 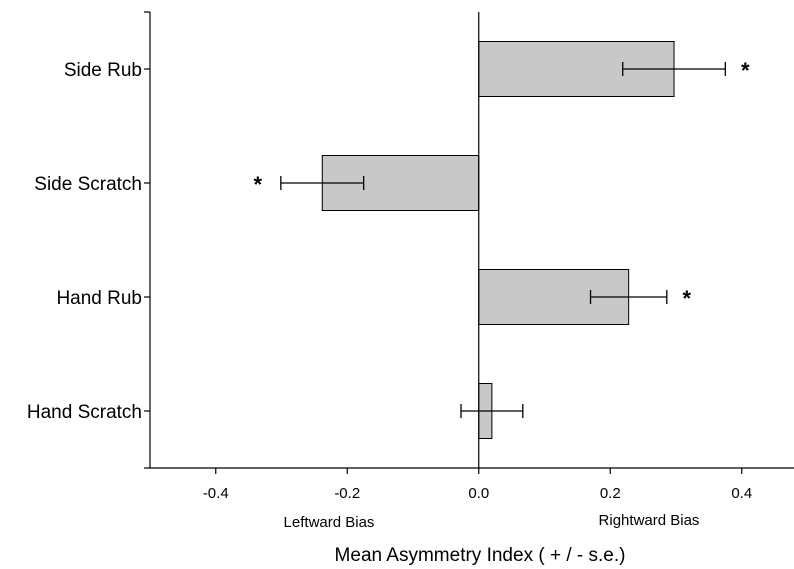 What do you see at coordinates (103, 70) in the screenshot?
I see `category-label: Side Rub` at bounding box center [103, 70].